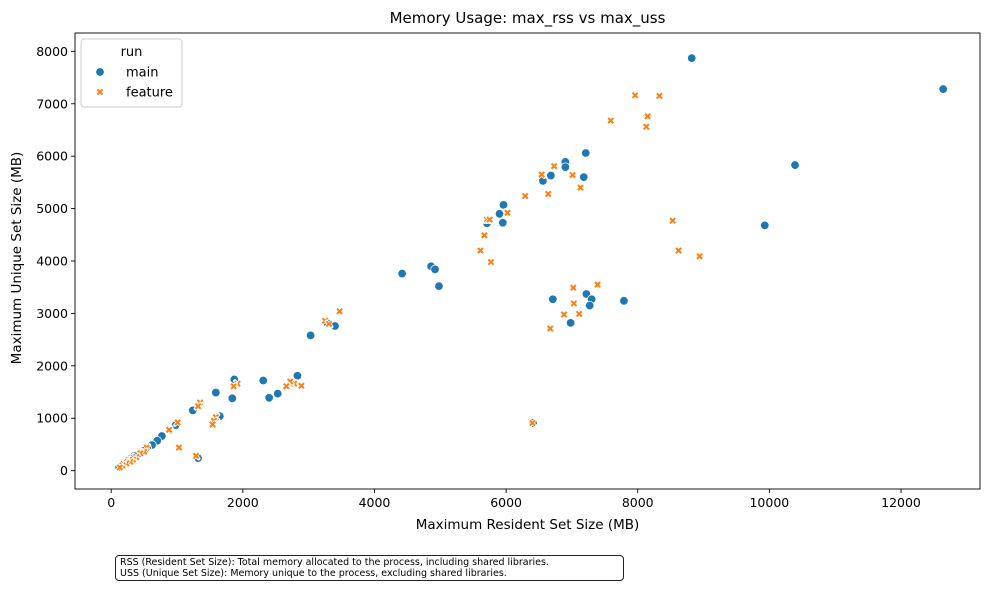 The height and width of the screenshot is (589, 989). I want to click on legend-entry-feature: feature, so click(149, 93).